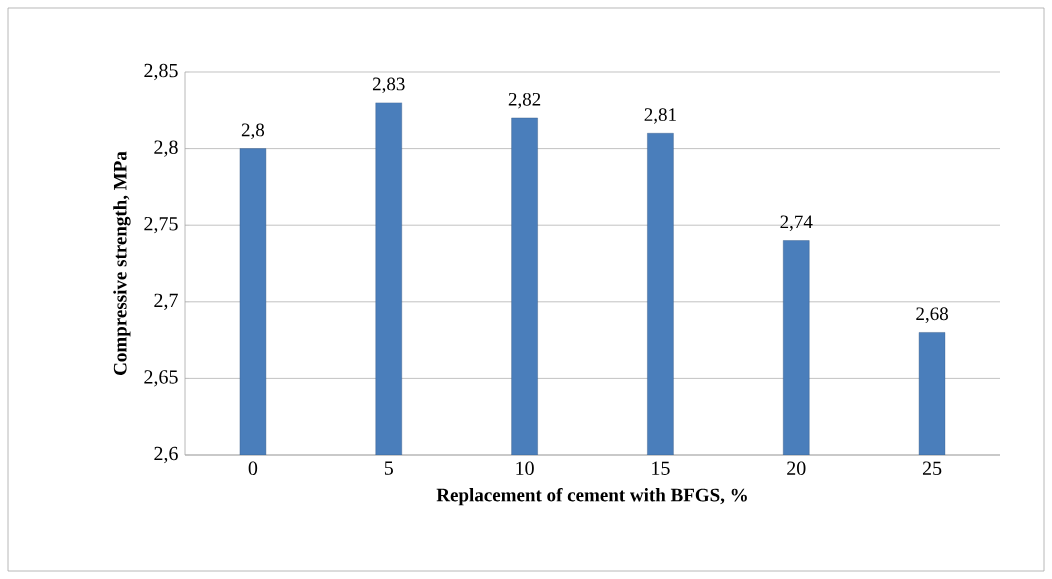 The width and height of the screenshot is (1052, 579). Describe the element at coordinates (661, 468) in the screenshot. I see `x-tick-label: 15` at that location.